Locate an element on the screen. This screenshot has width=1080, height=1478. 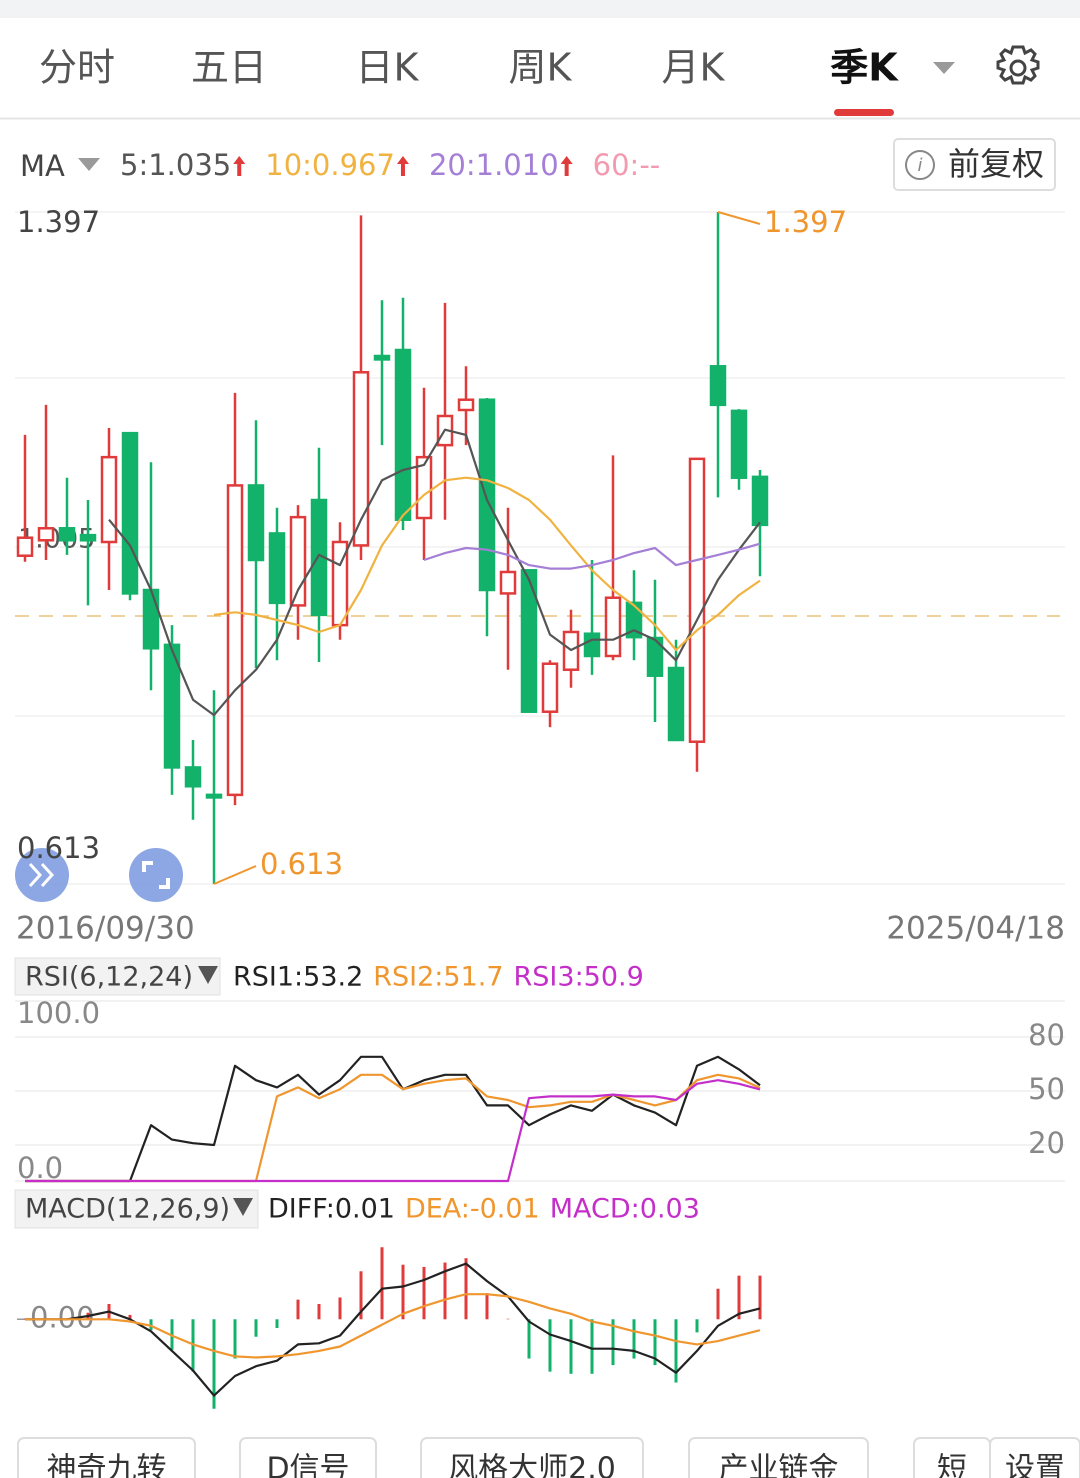
tab: 五日 is located at coordinates (229, 68).